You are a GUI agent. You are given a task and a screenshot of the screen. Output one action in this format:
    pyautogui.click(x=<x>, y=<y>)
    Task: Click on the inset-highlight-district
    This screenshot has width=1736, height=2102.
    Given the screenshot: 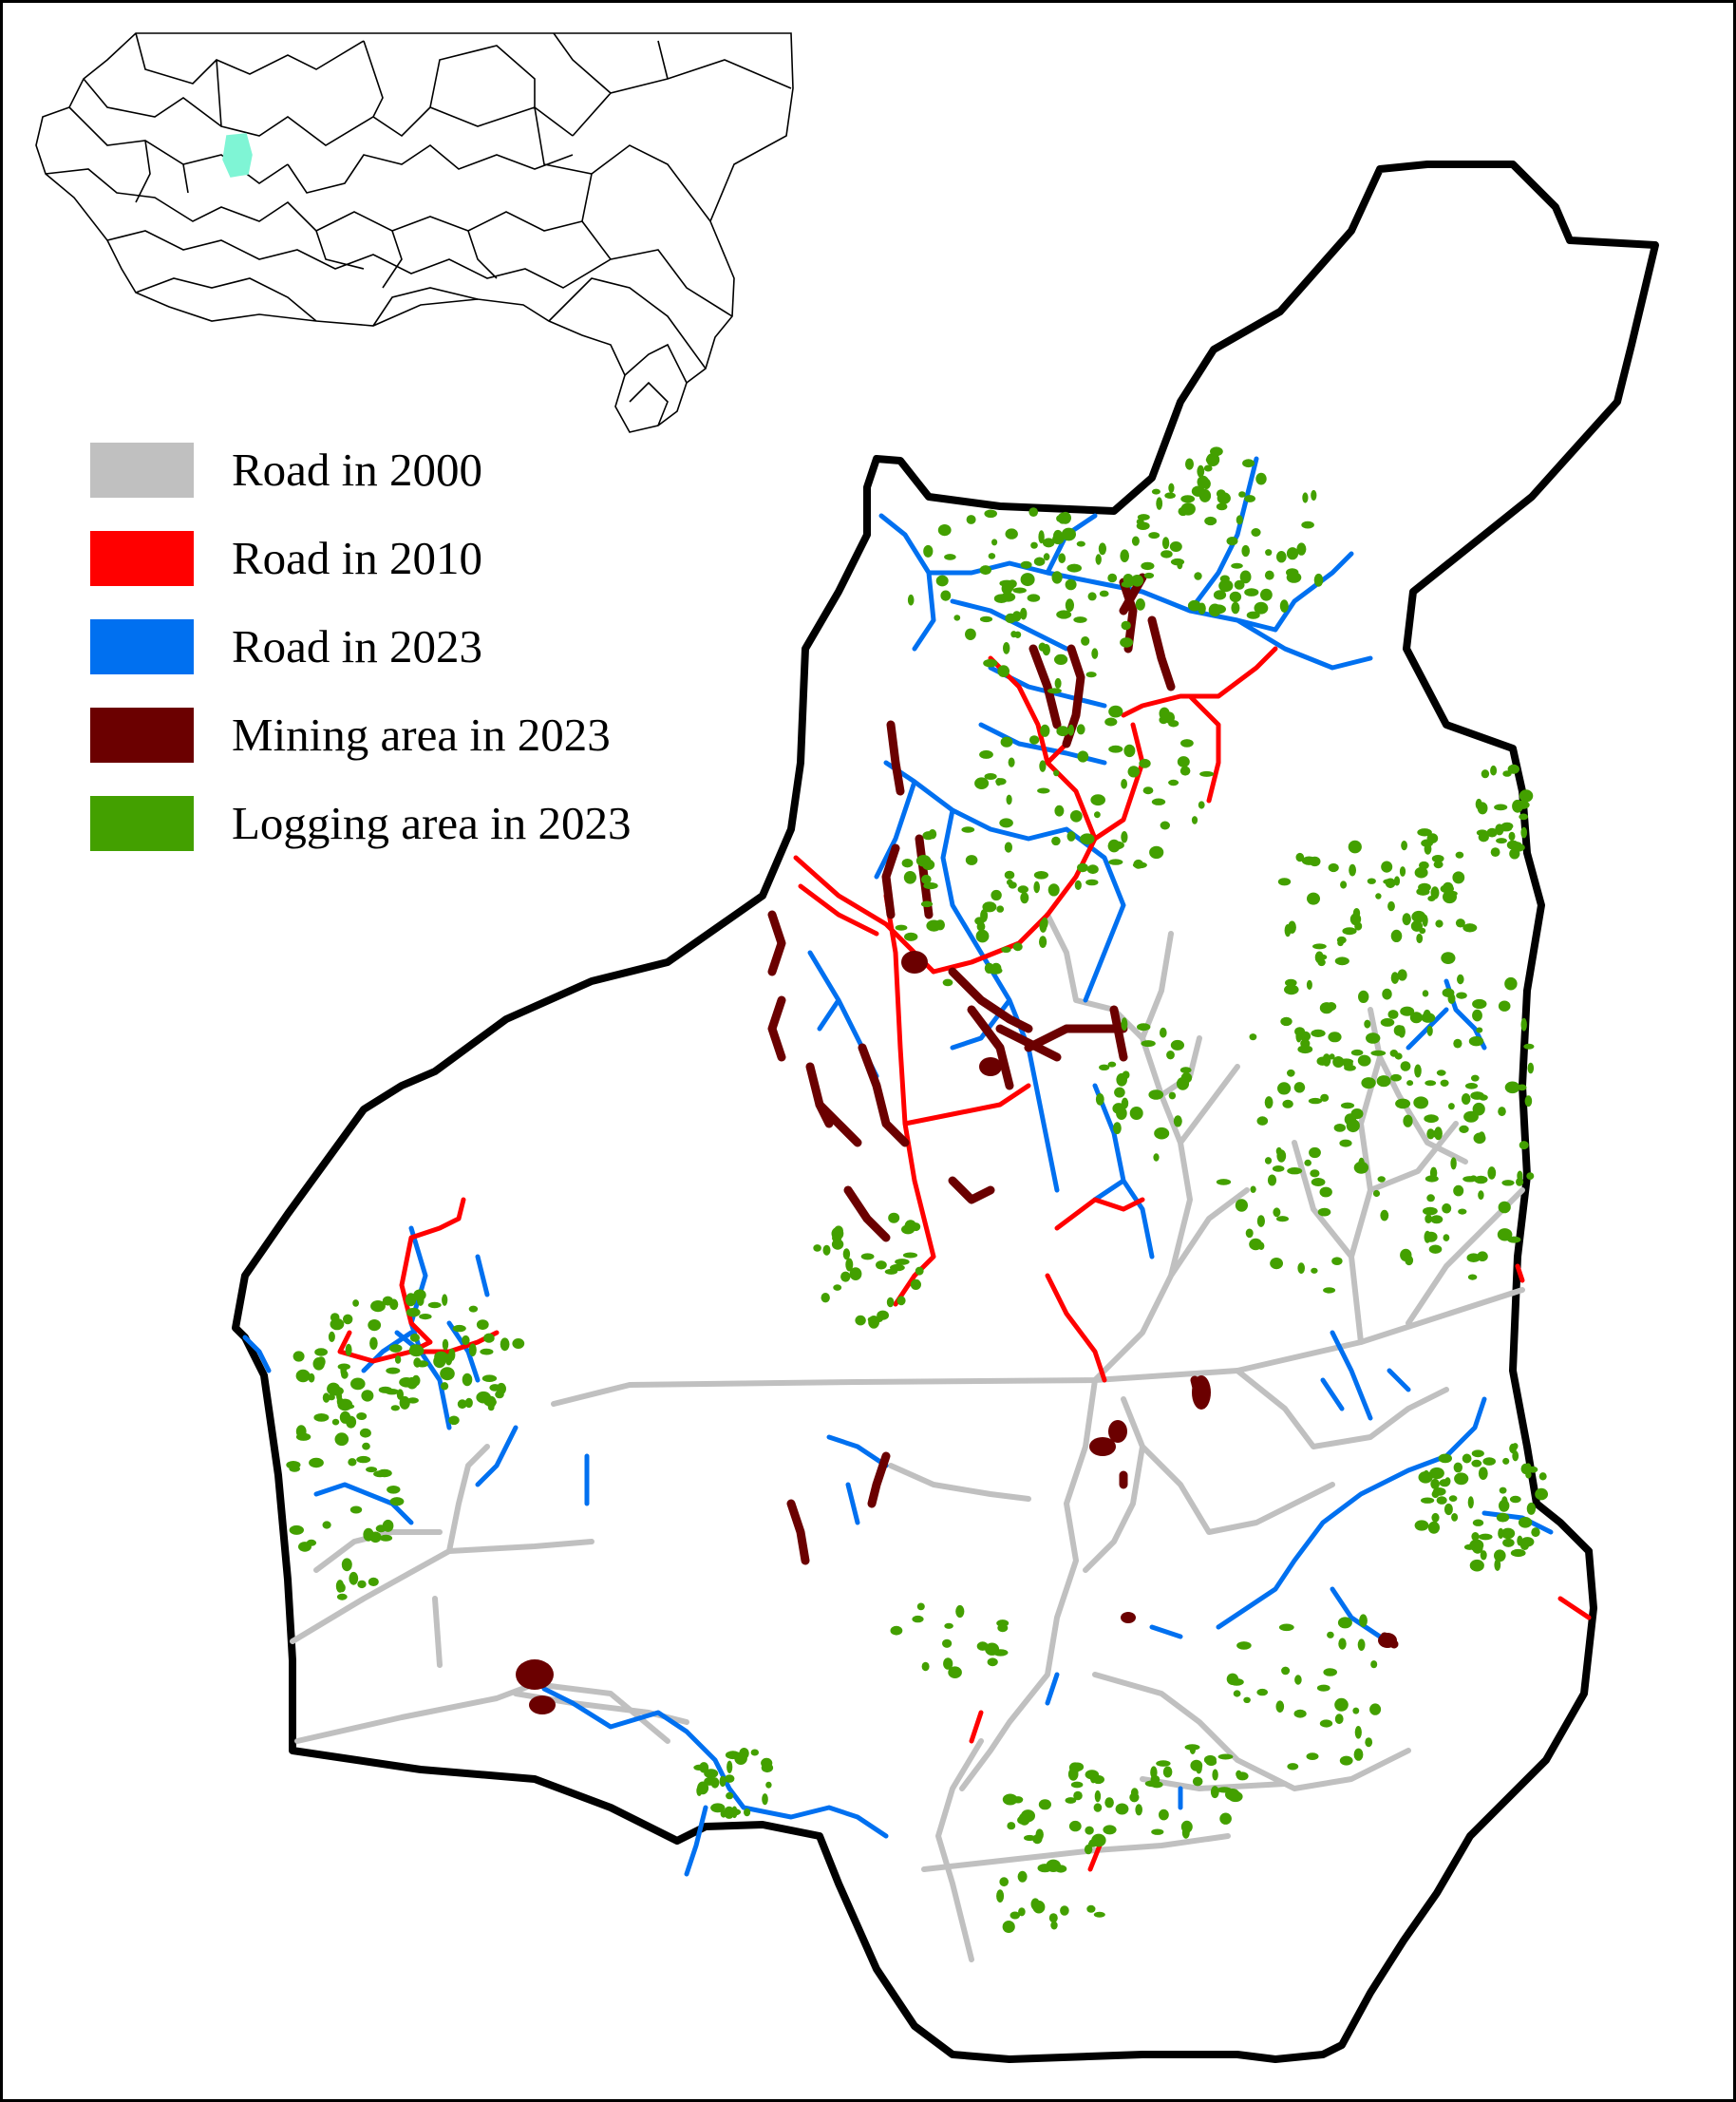 What is the action you would take?
    pyautogui.click(x=237, y=156)
    